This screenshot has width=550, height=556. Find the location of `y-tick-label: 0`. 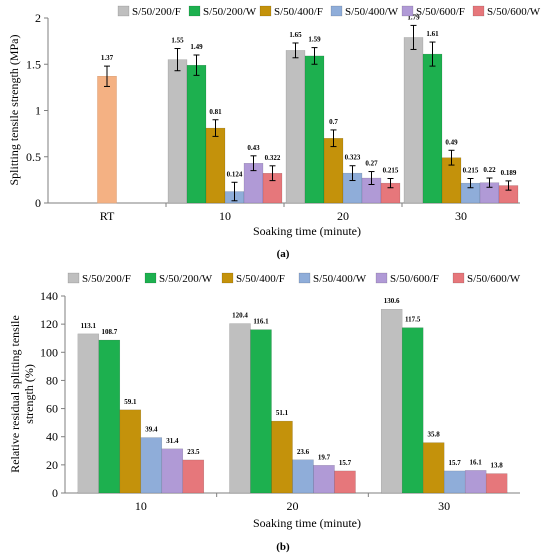

y-tick-label: 0 is located at coordinates (38, 203).